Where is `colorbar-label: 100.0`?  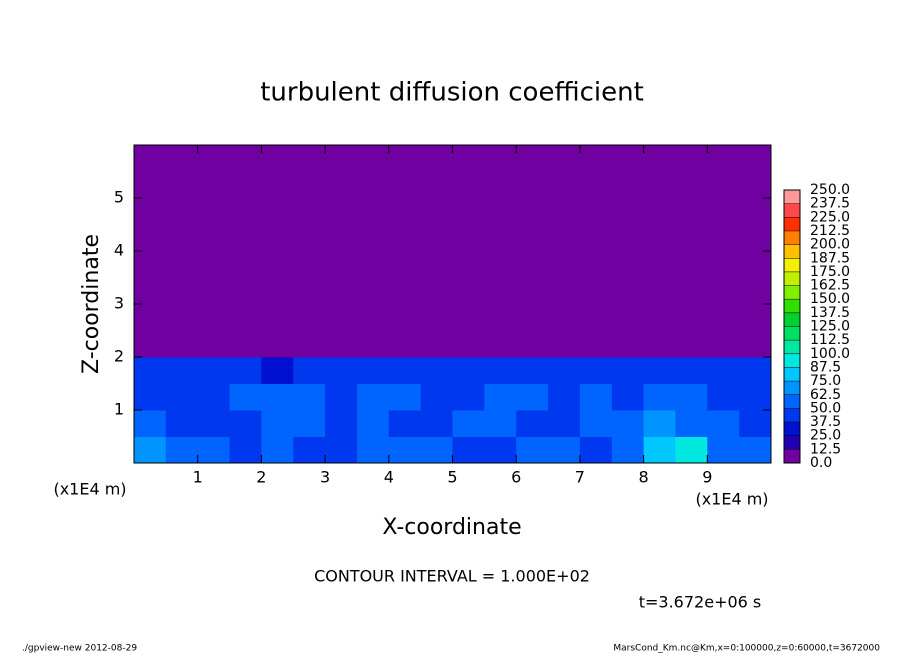
colorbar-label: 100.0 is located at coordinates (830, 354).